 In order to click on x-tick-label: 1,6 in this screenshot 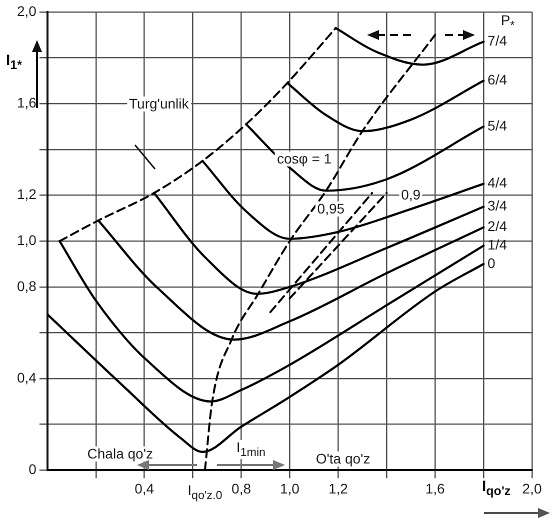, I will do `click(435, 488)`.